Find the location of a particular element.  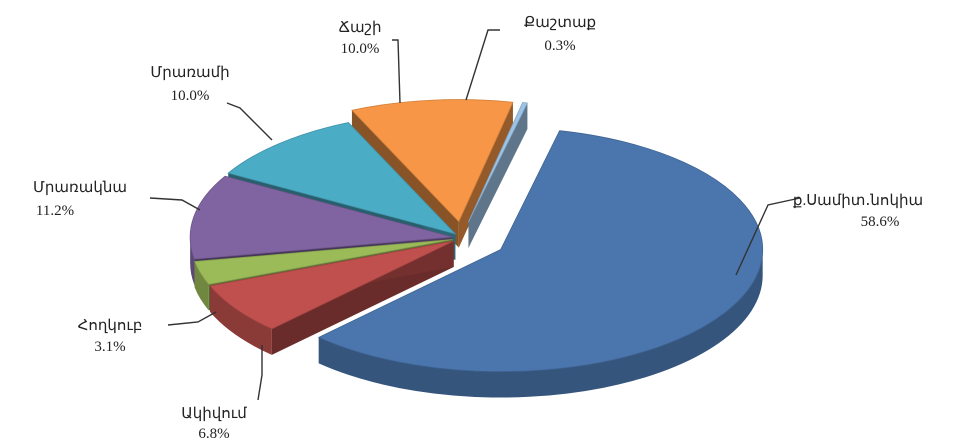

slice-label-value: 3.1% is located at coordinates (109, 347).